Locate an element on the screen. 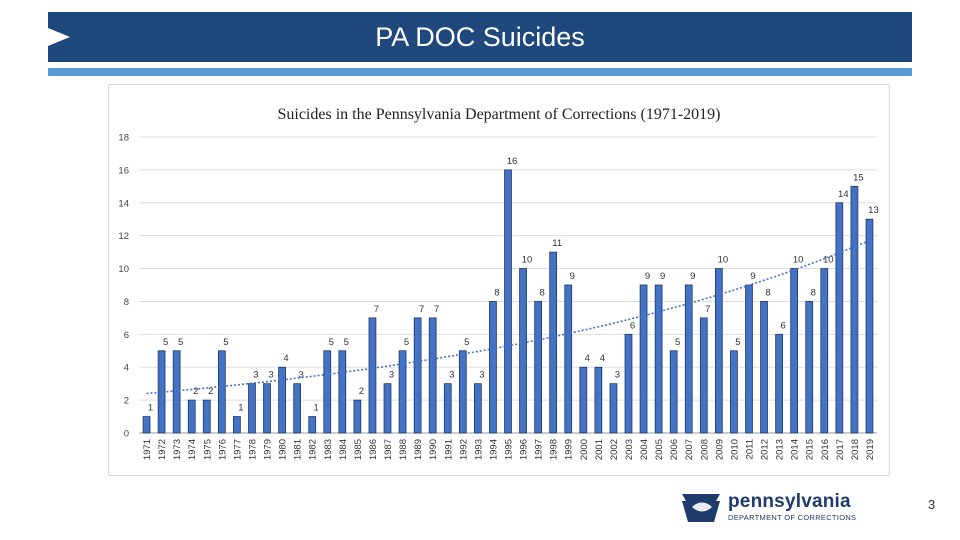  x-tick-label: 1988 is located at coordinates (403, 449).